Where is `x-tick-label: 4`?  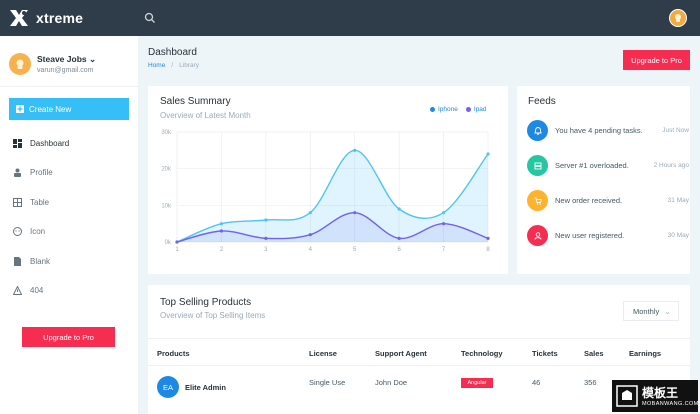
x-tick-label: 4 is located at coordinates (311, 250).